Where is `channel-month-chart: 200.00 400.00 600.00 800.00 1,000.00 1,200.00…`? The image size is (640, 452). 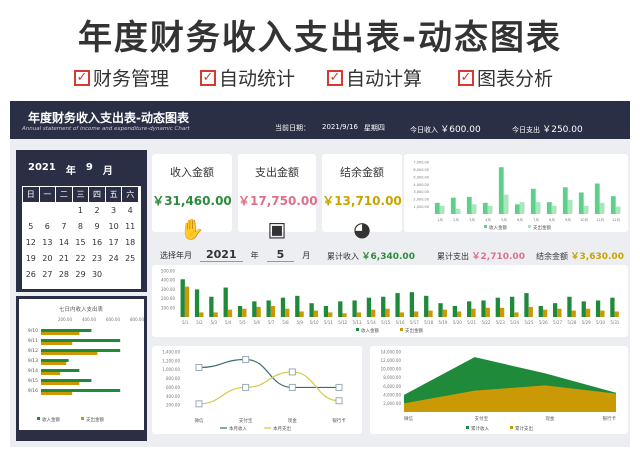 channel-month-chart: 200.00 400.00 600.00 800.00 1,000.00 1,200.00… is located at coordinates (254, 391).